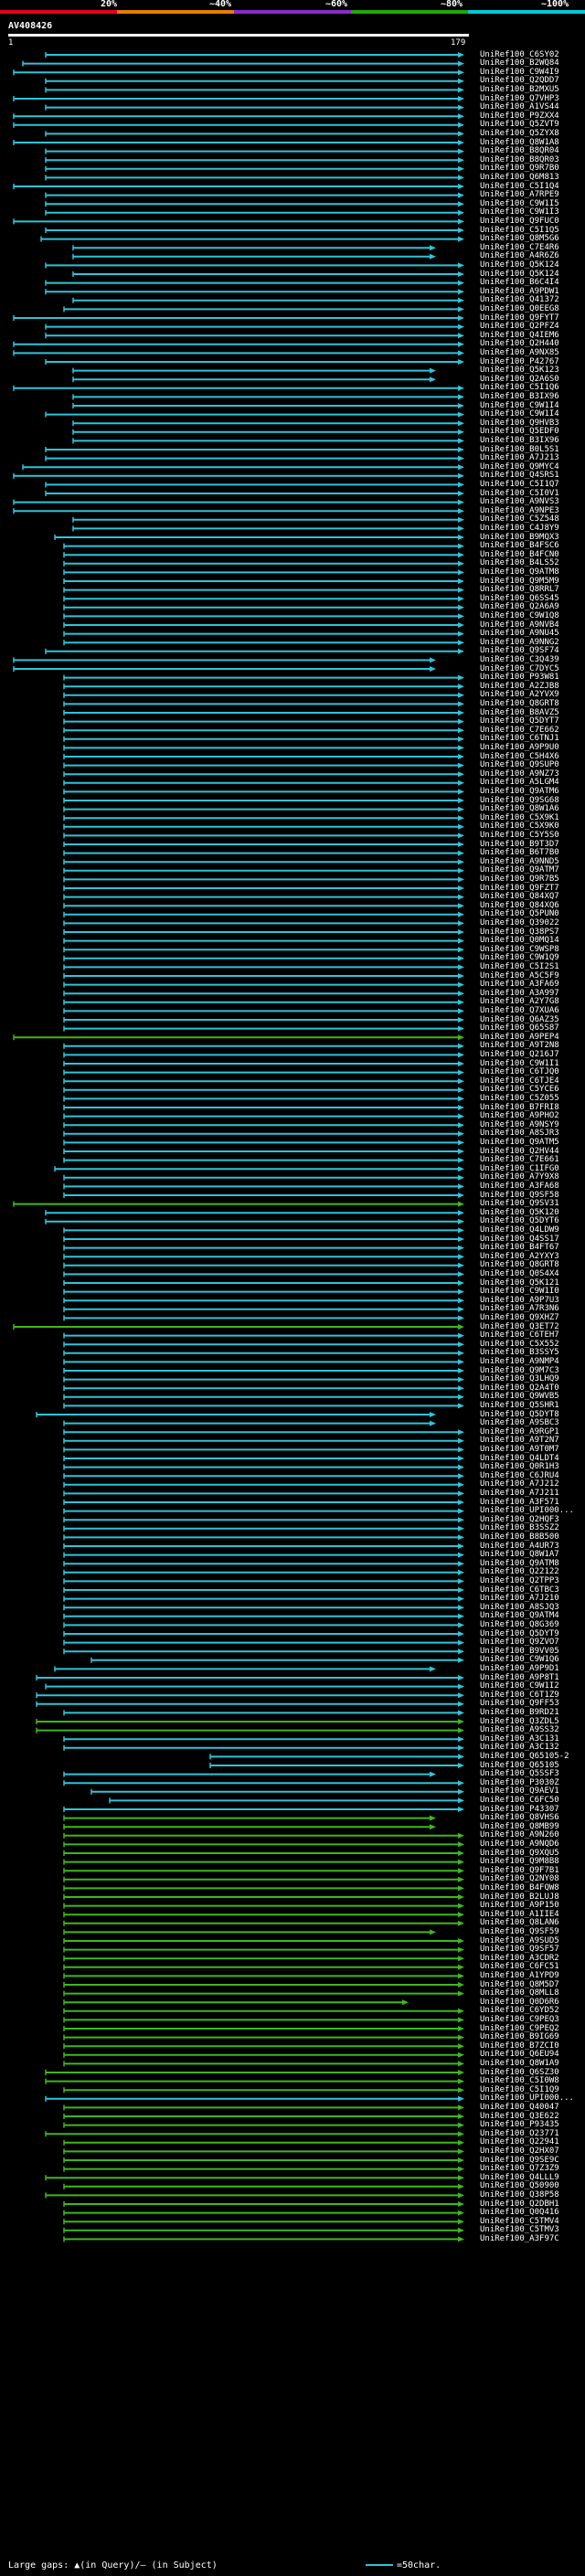 The image size is (585, 2576). I want to click on hit-label: UniRef100_Q9ATM5, so click(519, 1142).